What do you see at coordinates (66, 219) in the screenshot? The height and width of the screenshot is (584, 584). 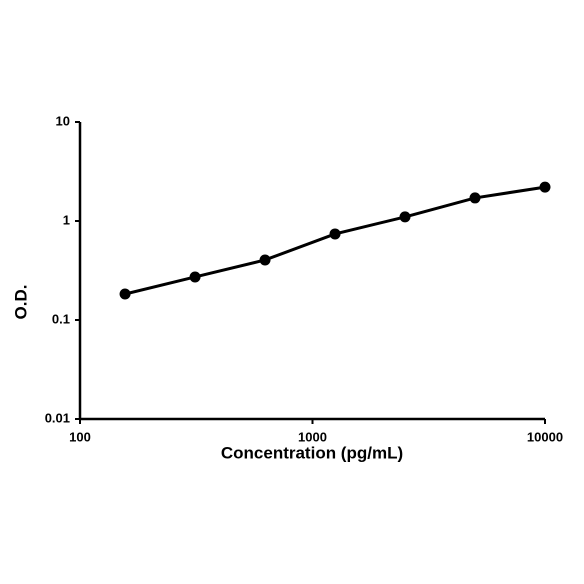 I see `y-tick-label: 1` at bounding box center [66, 219].